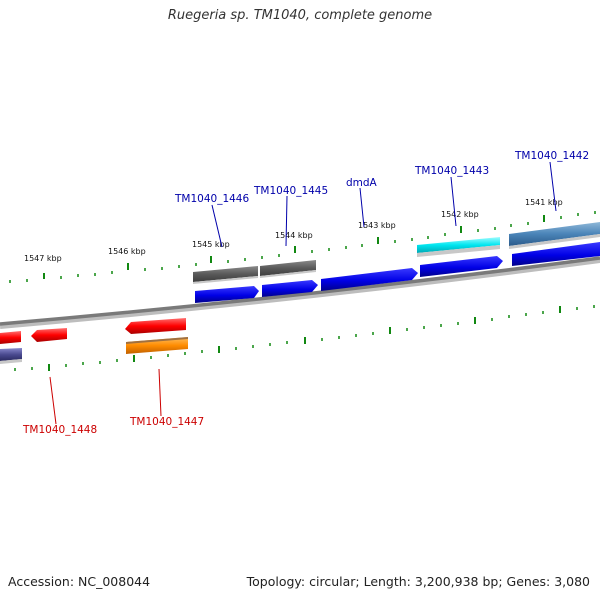  I want to click on upper-tick-row, so click(302, 247).